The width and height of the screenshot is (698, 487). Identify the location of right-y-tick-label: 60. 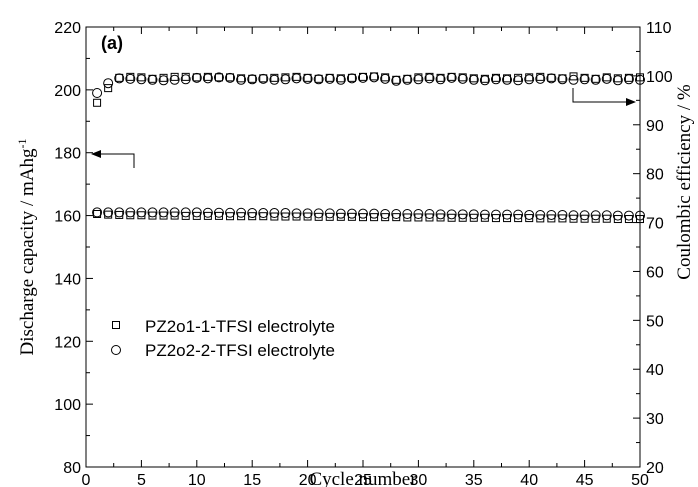
(655, 272).